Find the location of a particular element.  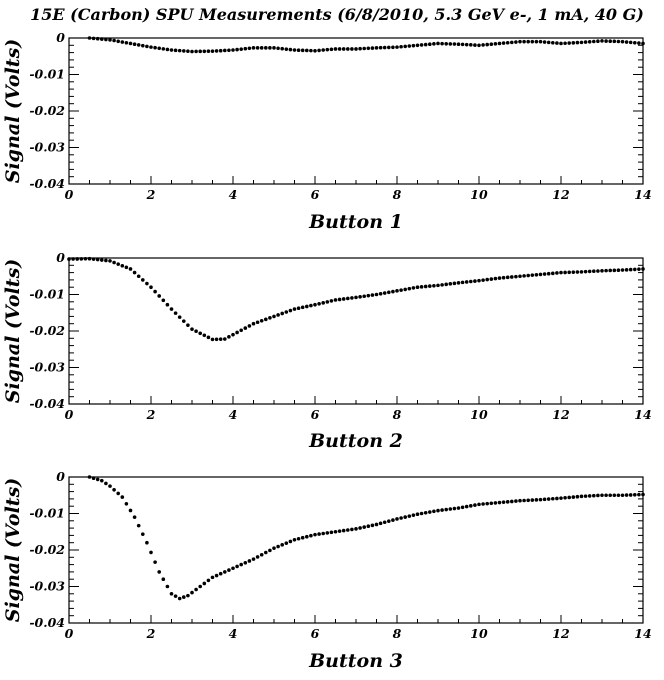

y-tick-label: 0 is located at coordinates (60, 476).